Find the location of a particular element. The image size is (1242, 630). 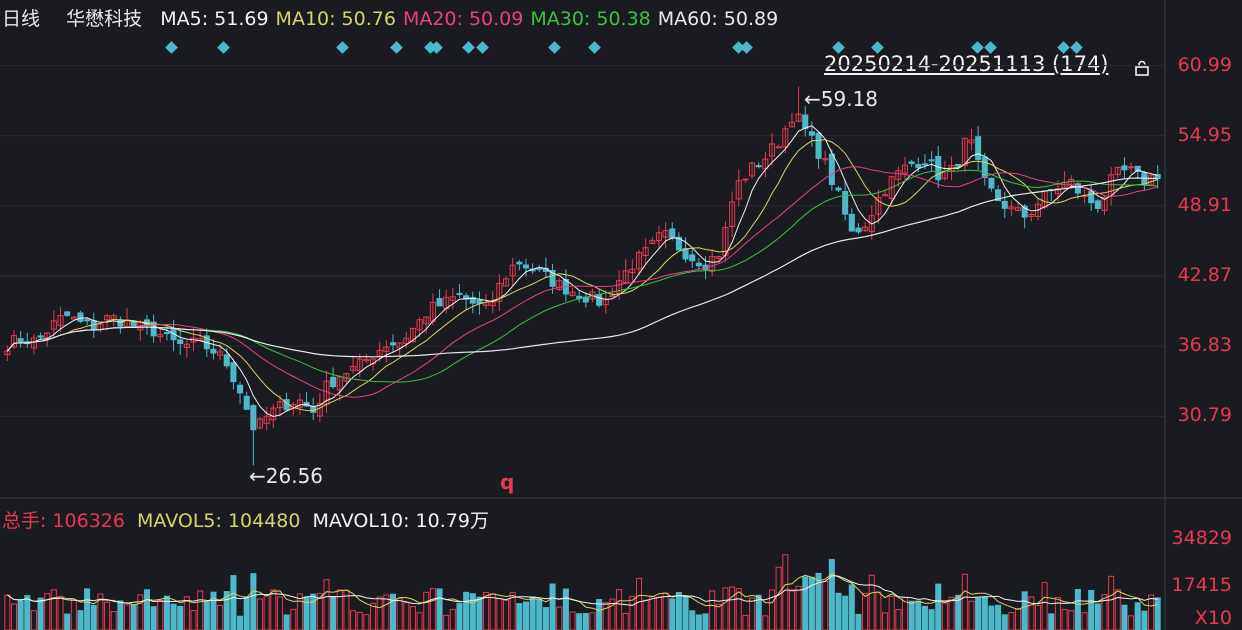

high-value: 59.18 is located at coordinates (849, 99).